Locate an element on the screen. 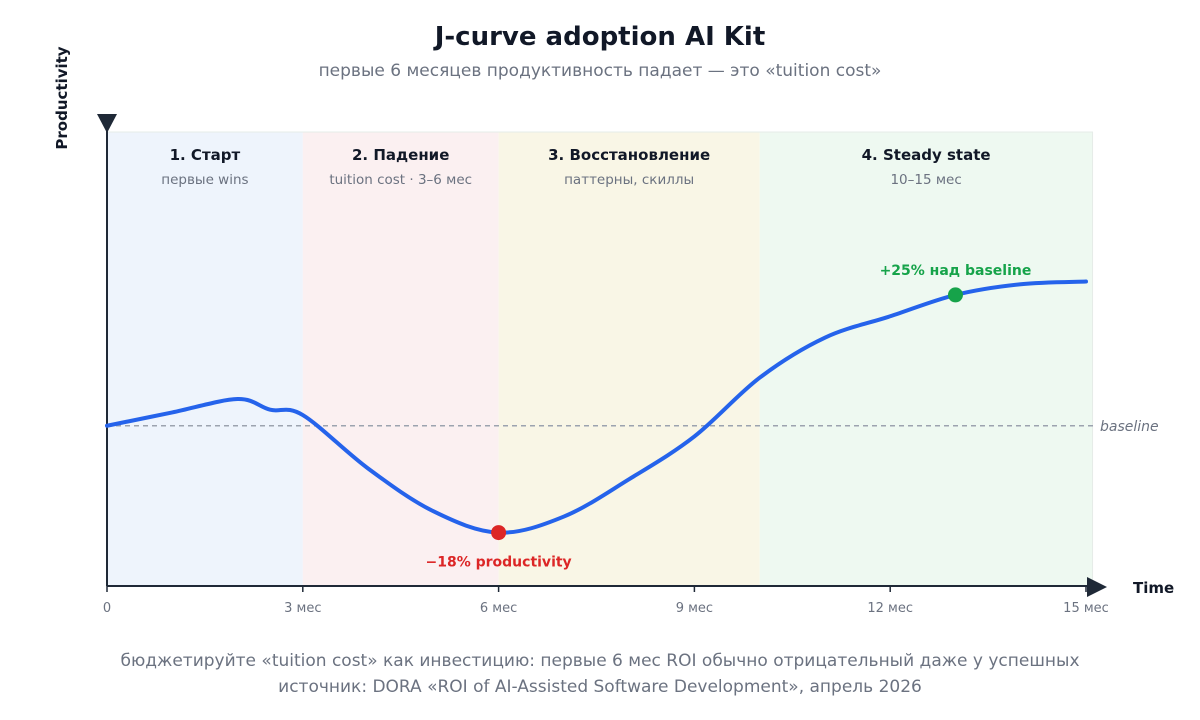 Image resolution: width=1200 pixels, height=720 pixels. x-tick-label: 0 is located at coordinates (107, 608).